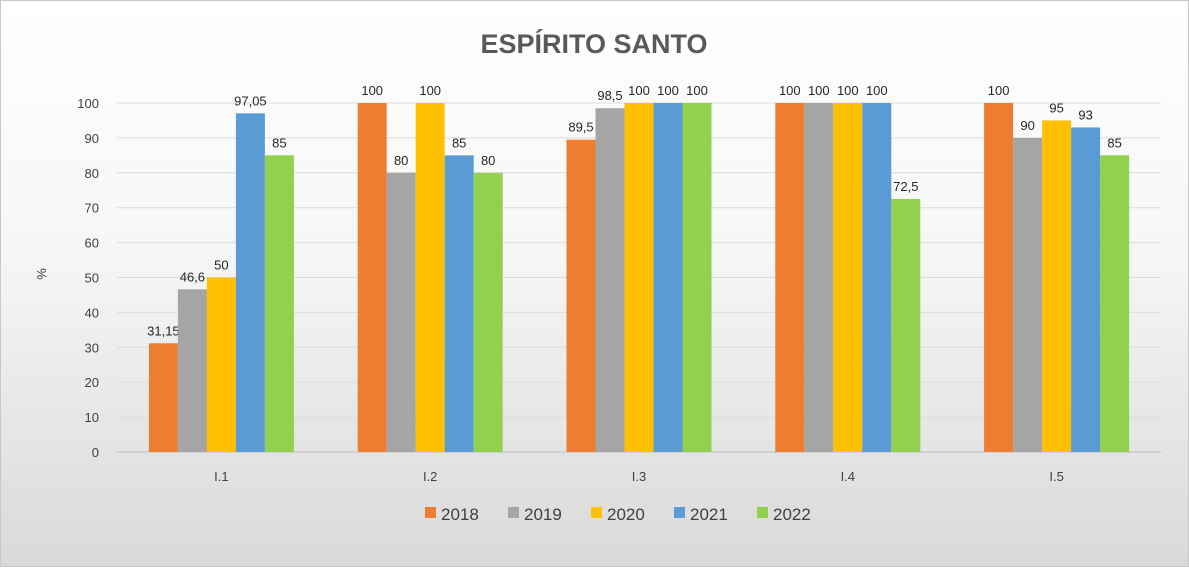  What do you see at coordinates (92, 208) in the screenshot?
I see `y-tick-label: 70` at bounding box center [92, 208].